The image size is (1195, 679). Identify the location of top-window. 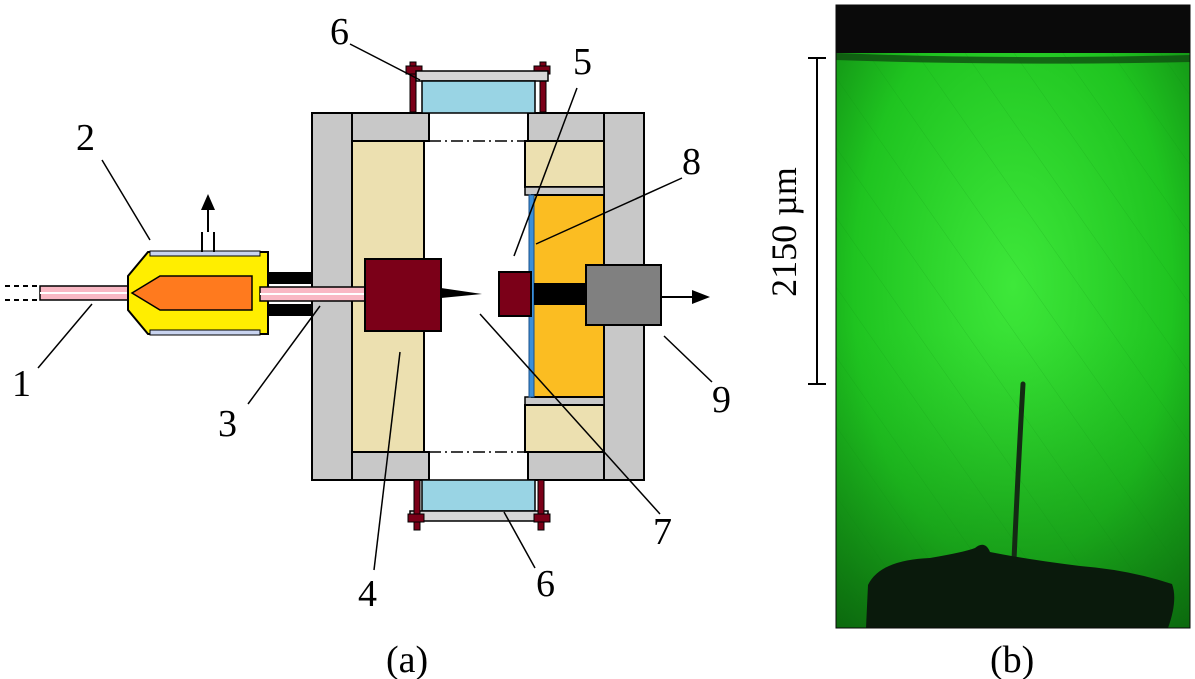
(478, 87).